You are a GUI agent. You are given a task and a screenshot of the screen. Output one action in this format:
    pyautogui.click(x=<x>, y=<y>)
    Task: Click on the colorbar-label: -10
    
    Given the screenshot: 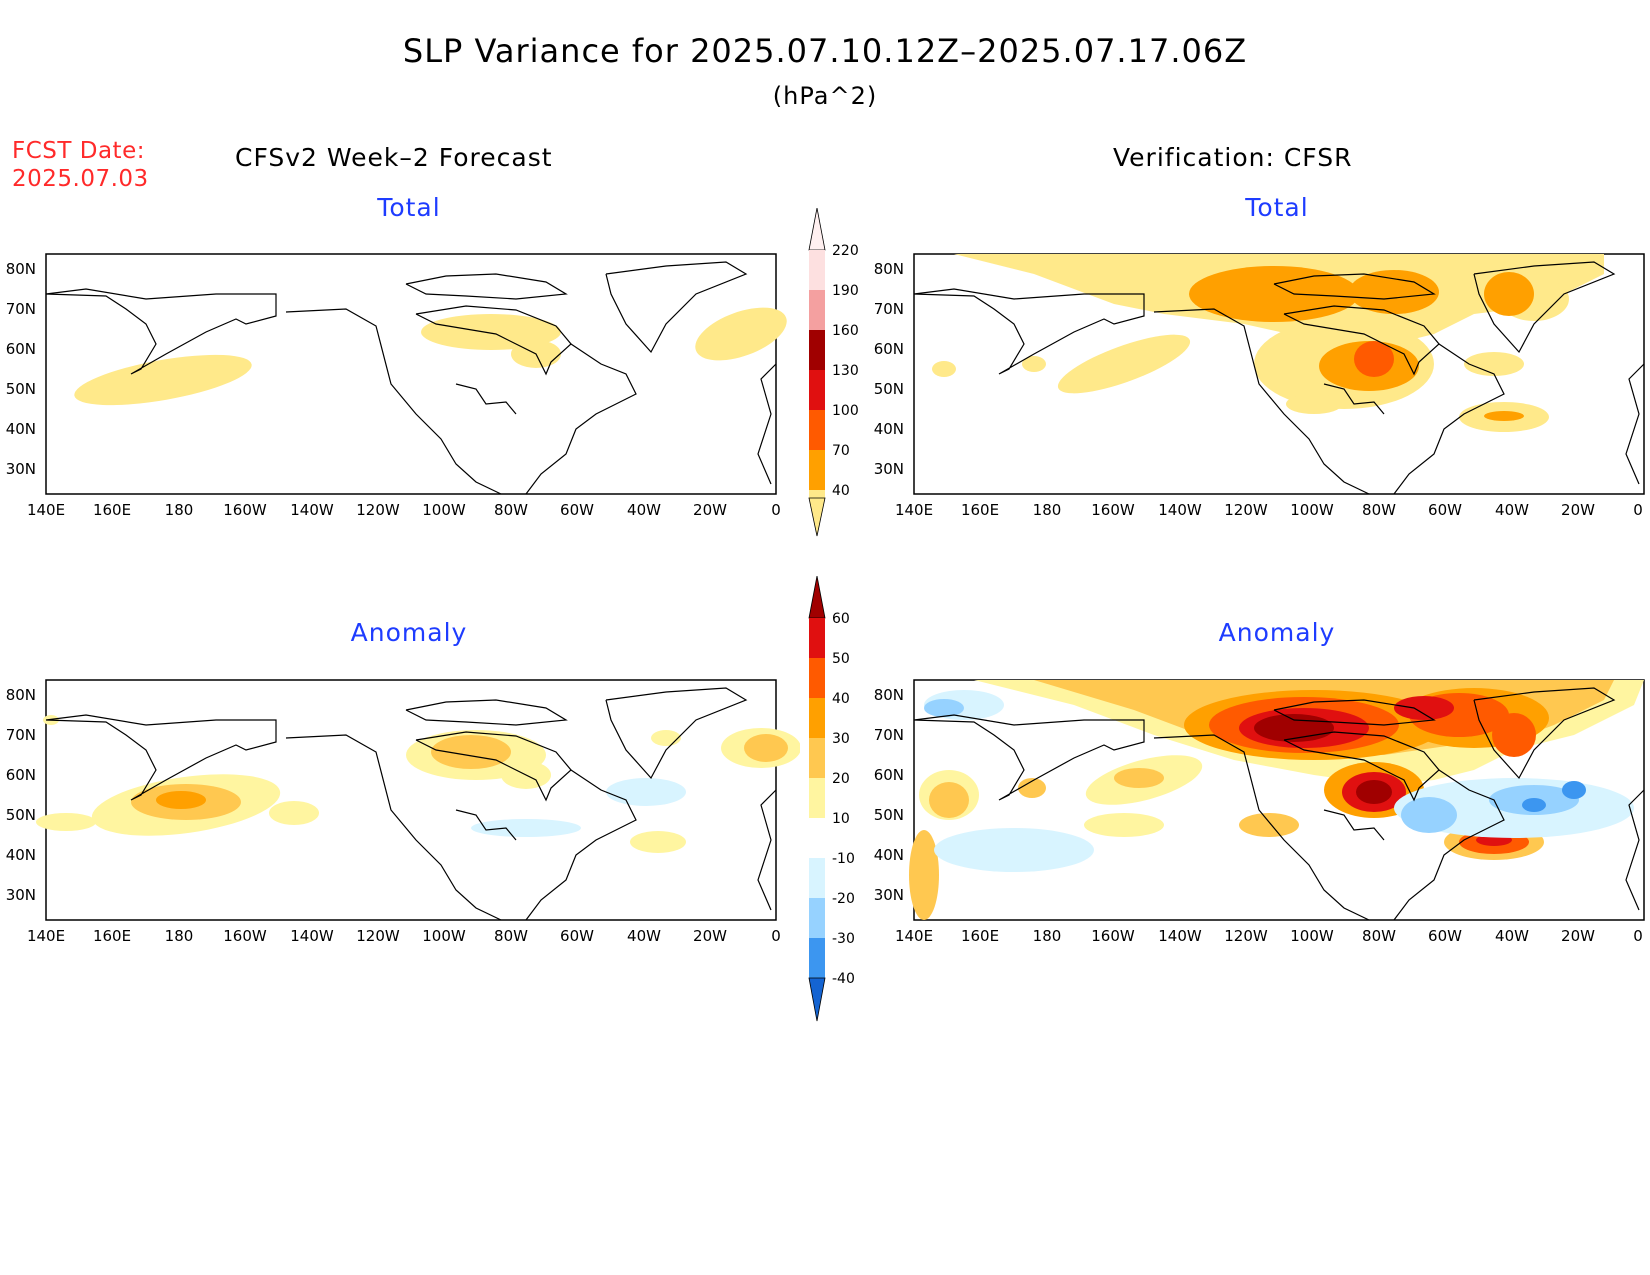 What is the action you would take?
    pyautogui.click(x=843, y=859)
    